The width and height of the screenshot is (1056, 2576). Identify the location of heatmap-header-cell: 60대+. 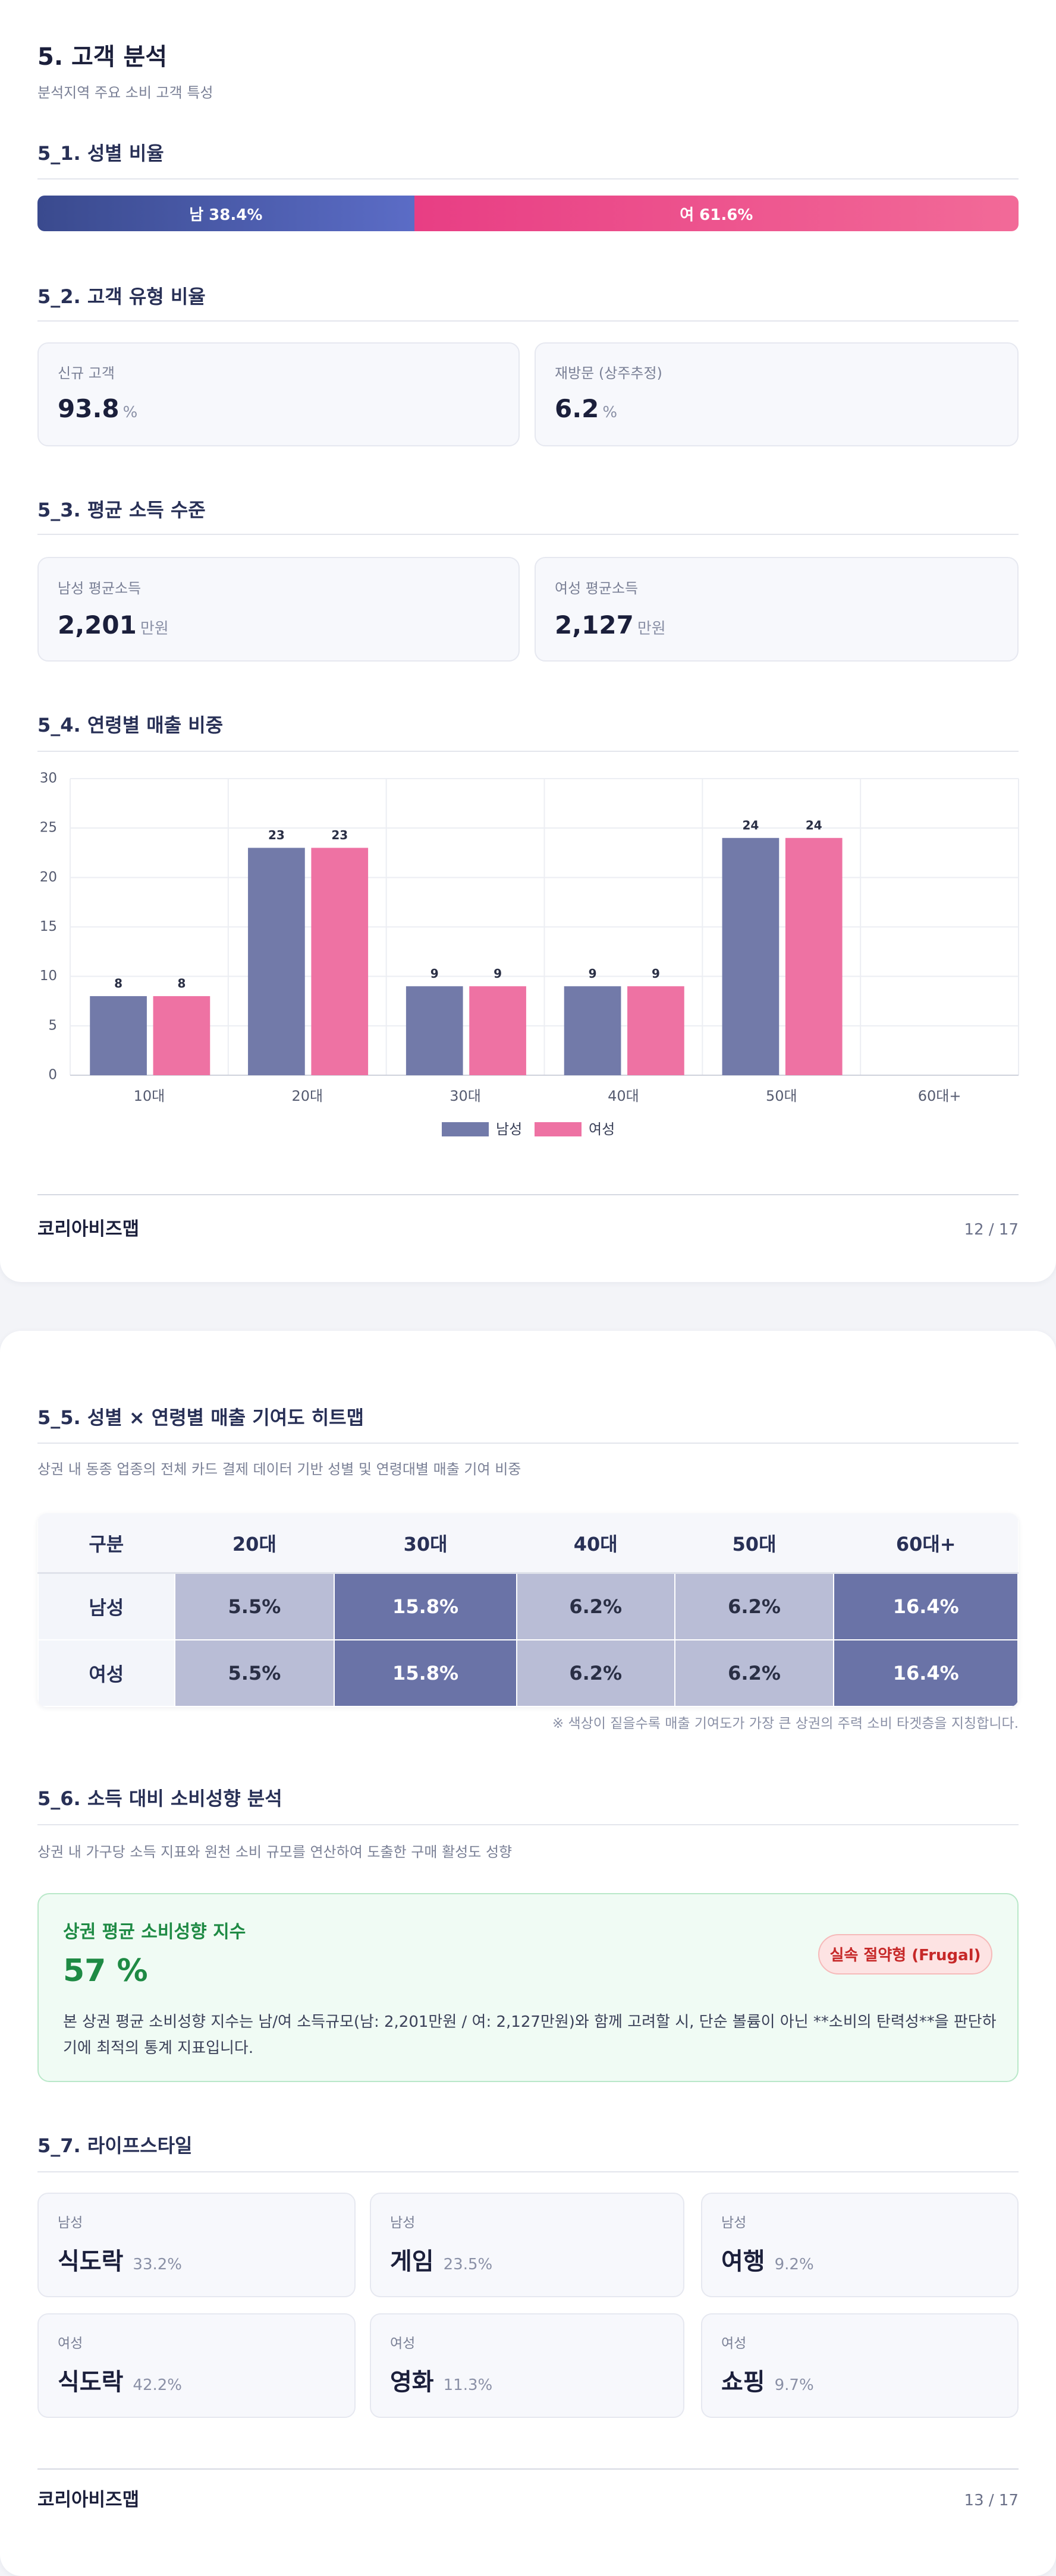
(926, 1543).